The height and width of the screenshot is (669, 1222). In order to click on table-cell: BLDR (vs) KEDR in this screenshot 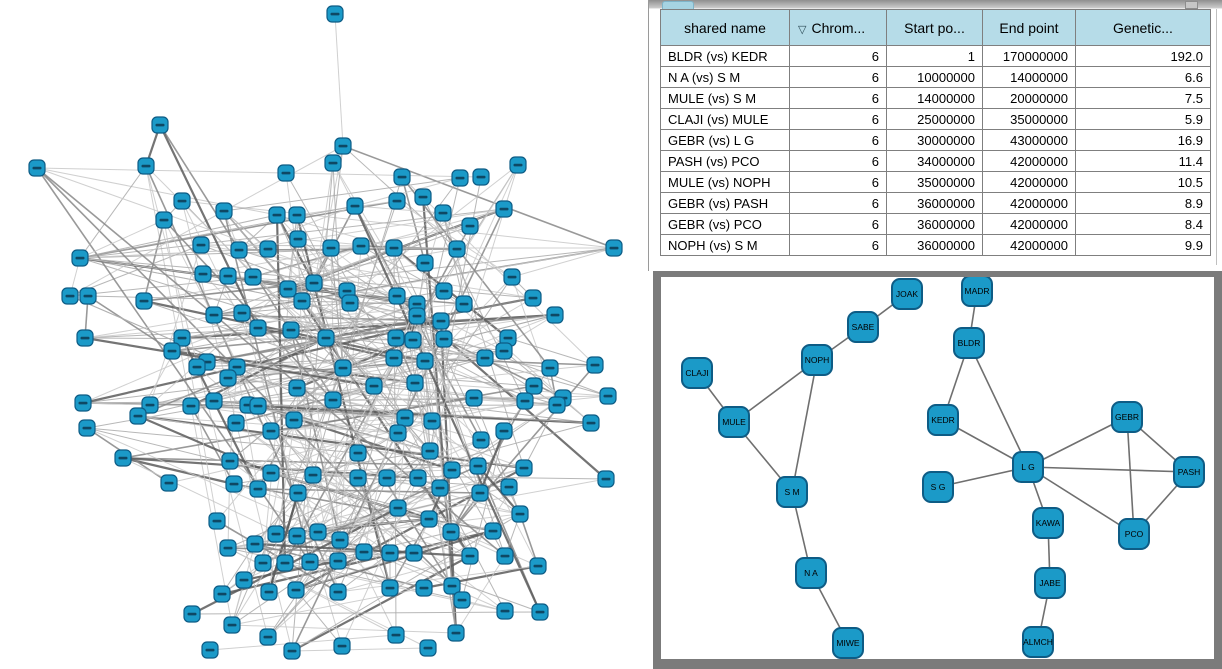, I will do `click(725, 56)`.